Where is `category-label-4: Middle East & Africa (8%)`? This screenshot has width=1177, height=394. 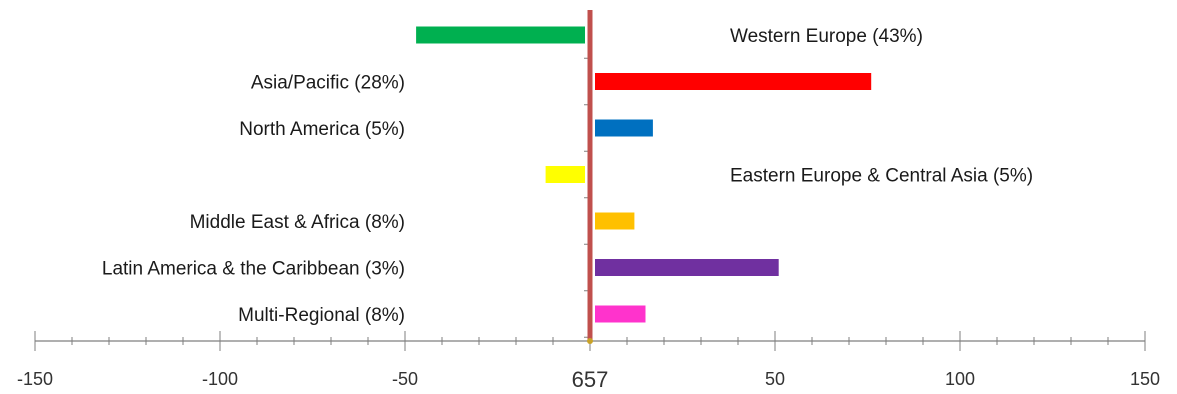 category-label-4: Middle East & Africa (8%) is located at coordinates (297, 222).